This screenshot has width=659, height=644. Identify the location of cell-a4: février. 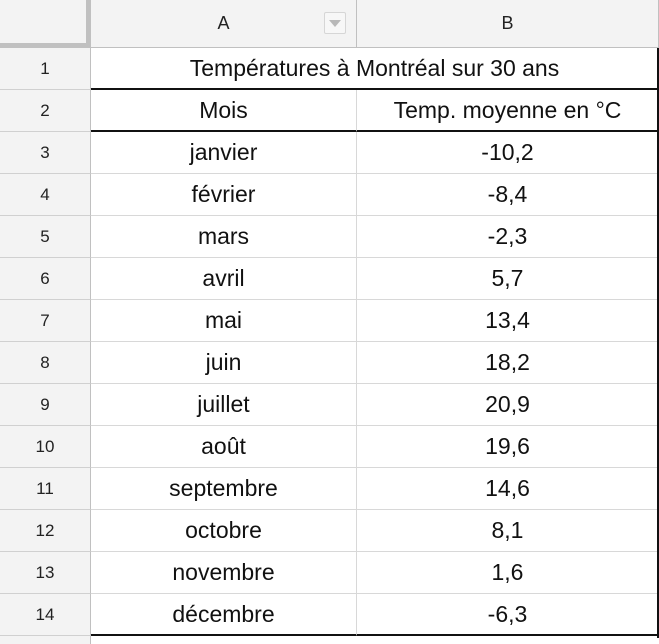
(224, 195).